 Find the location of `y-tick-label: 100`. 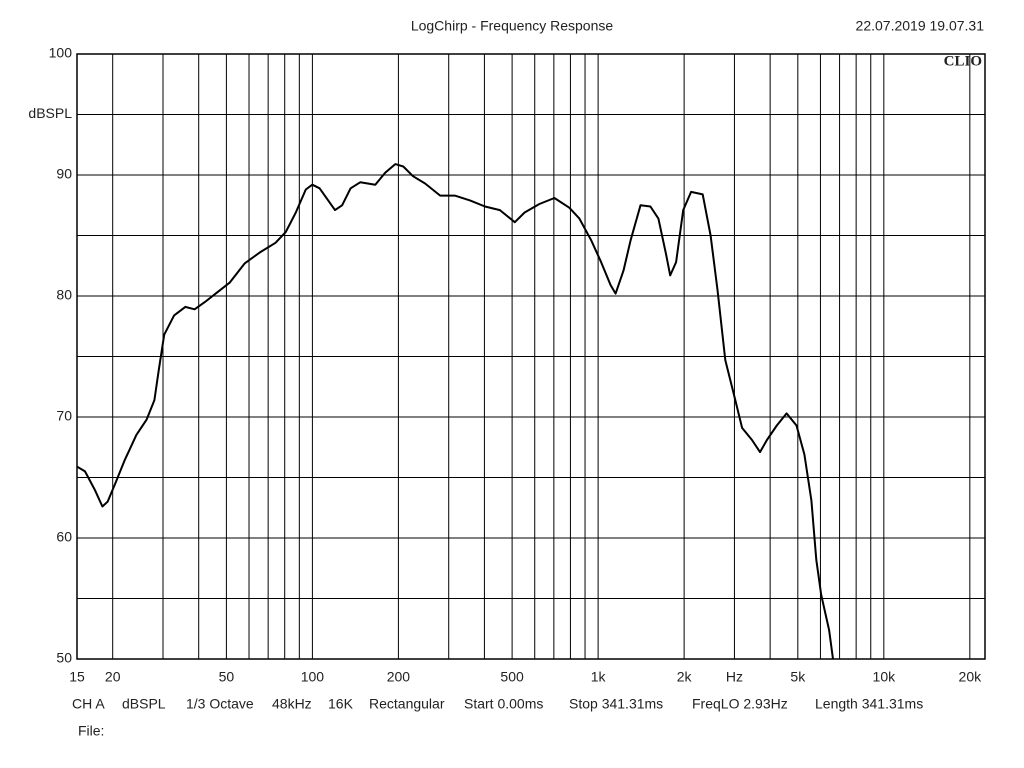

y-tick-label: 100 is located at coordinates (61, 53).